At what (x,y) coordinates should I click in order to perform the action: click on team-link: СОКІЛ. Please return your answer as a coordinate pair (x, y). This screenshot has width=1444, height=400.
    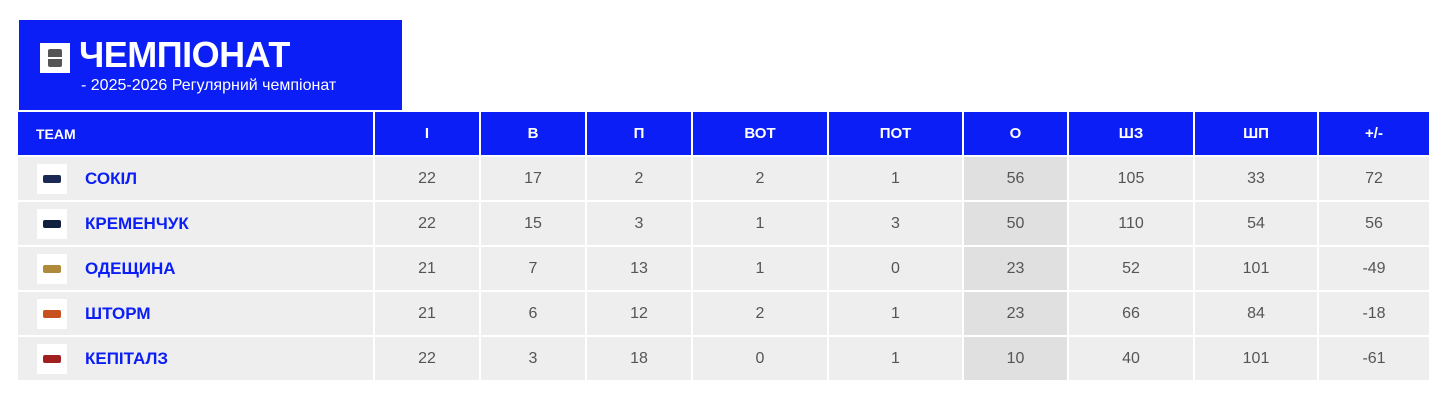
    Looking at the image, I should click on (111, 178).